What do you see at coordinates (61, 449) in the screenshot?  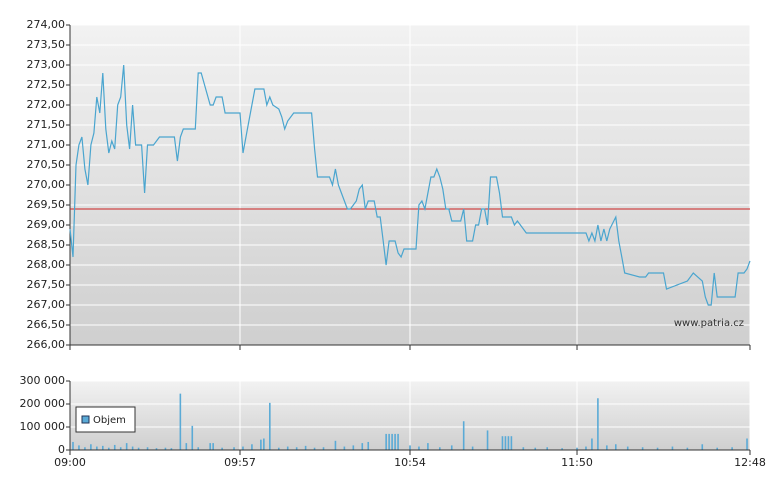 I see `y-tick-label: 0` at bounding box center [61, 449].